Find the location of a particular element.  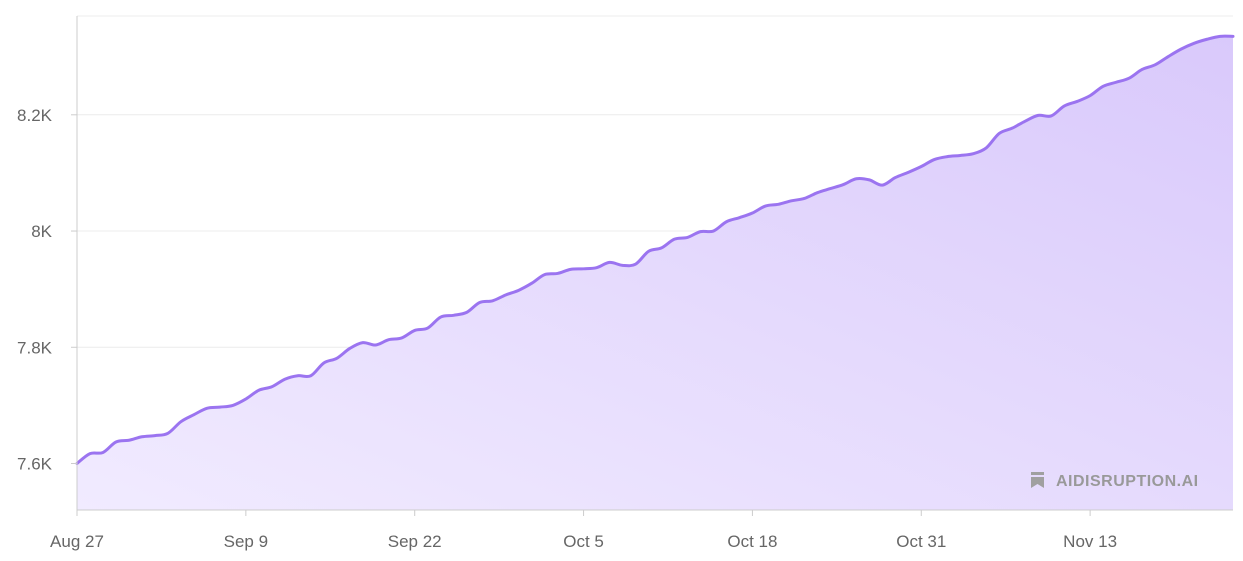

bookmark-icon is located at coordinates (1037, 480).